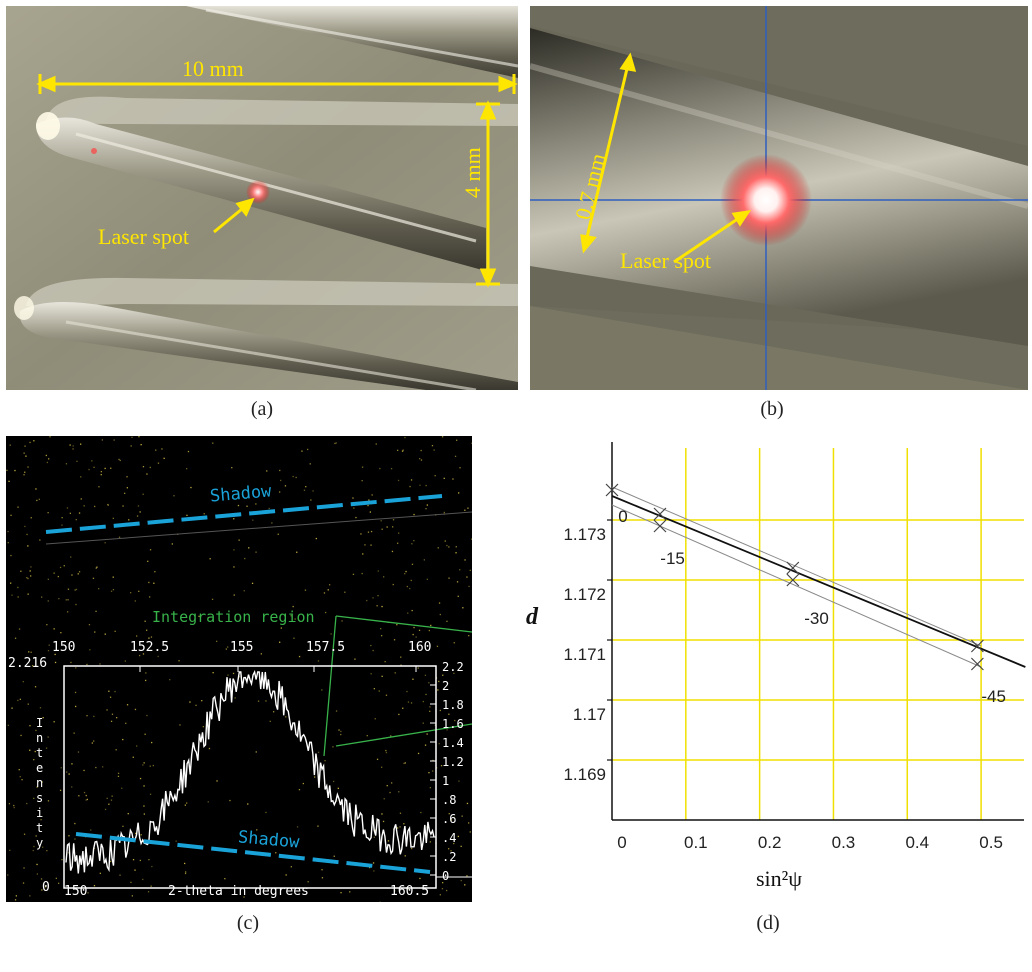  I want to click on x-axis-title: 2-theta in degrees, so click(238, 891).